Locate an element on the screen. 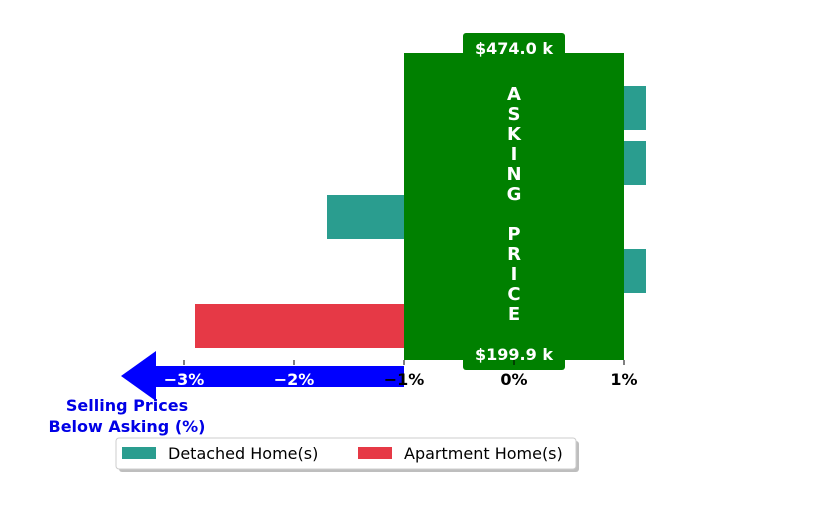 This screenshot has height=509, width=834. legend-swatch-apartment is located at coordinates (375, 453).